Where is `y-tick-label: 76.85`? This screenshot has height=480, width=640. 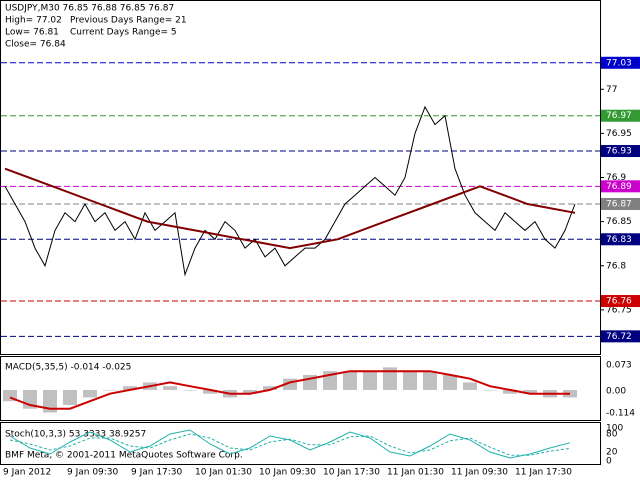 y-tick-label: 76.85 is located at coordinates (619, 222).